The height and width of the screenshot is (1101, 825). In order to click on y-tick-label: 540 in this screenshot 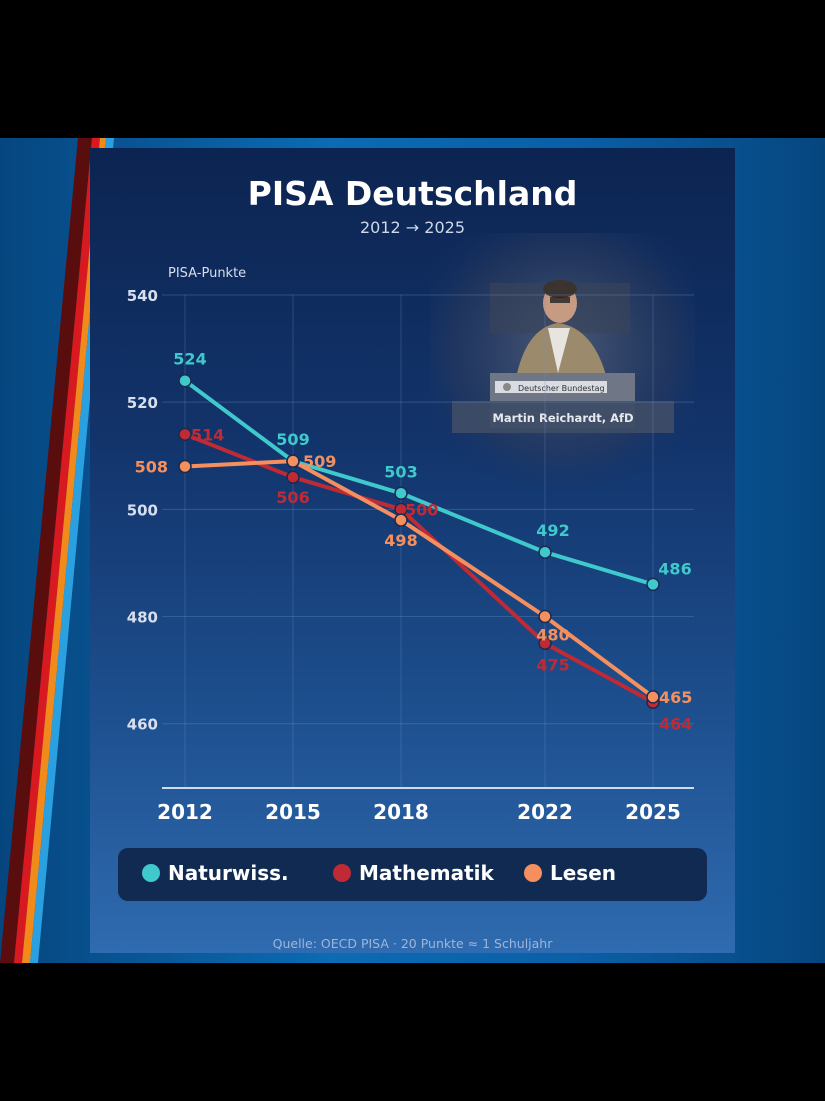, I will do `click(142, 296)`.